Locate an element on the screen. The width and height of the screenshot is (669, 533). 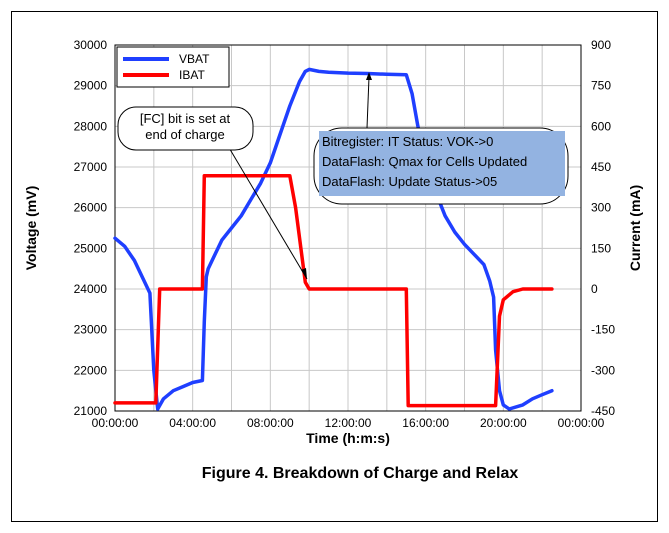
y-left-tick-label: 21000 is located at coordinates (91, 411).